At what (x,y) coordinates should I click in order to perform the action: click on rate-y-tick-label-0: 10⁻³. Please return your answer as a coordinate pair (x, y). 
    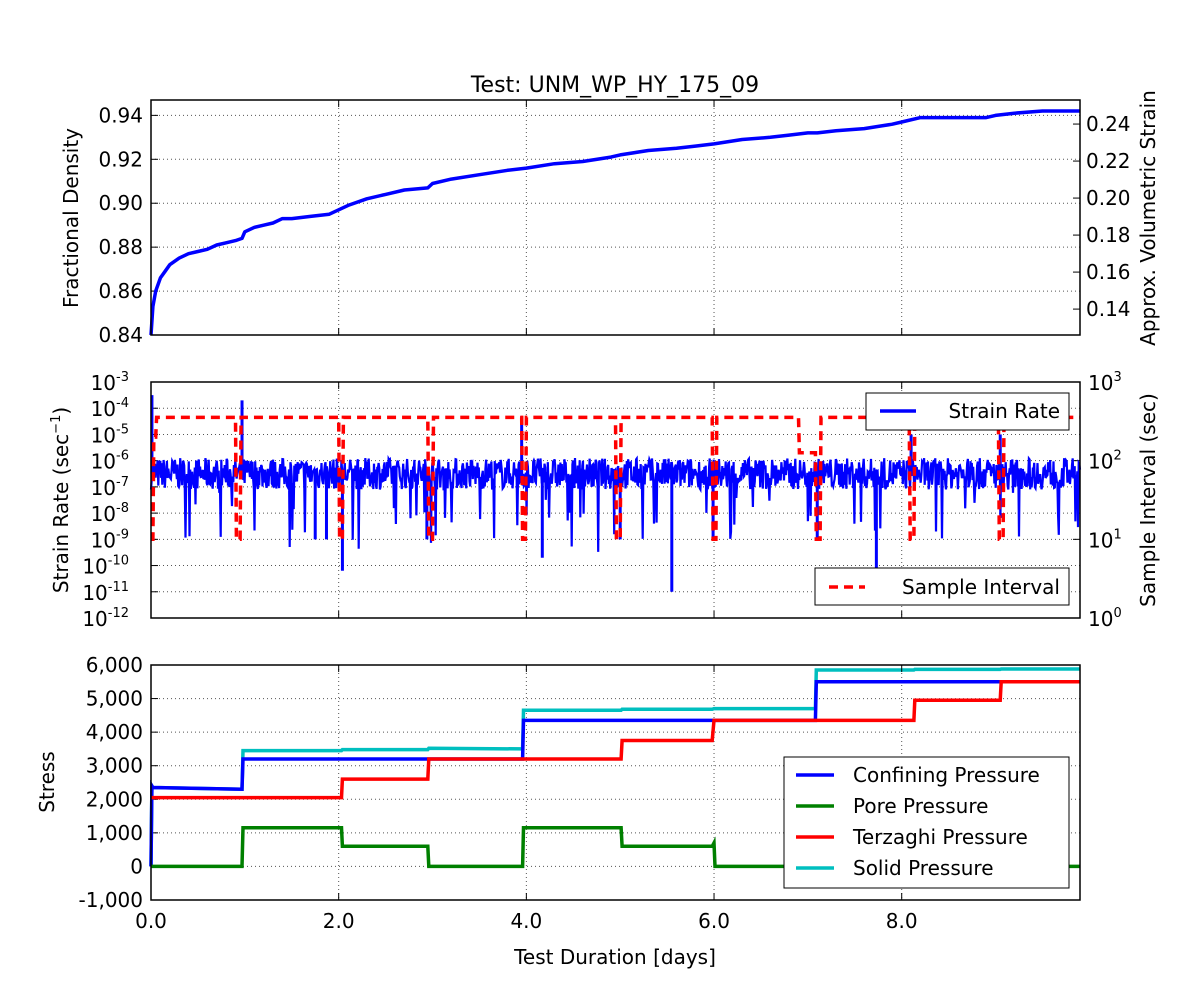
    Looking at the image, I should click on (110, 382).